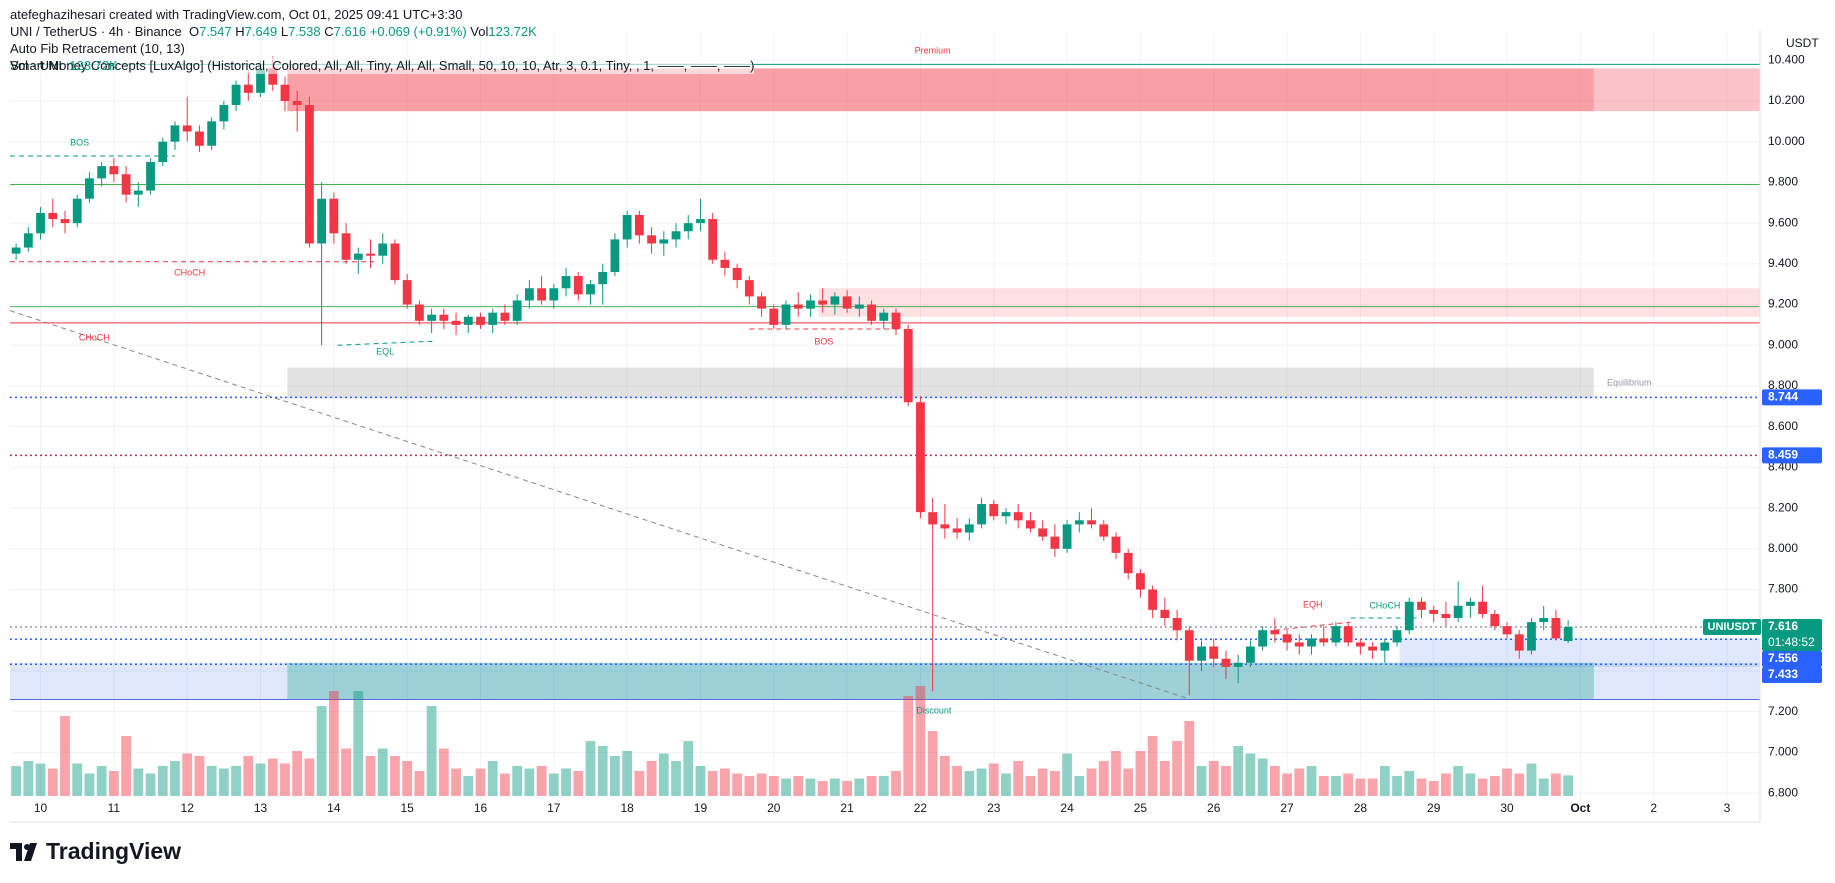 This screenshot has width=1835, height=883. Describe the element at coordinates (1783, 711) in the screenshot. I see `y-tick-label: 7.200` at that location.